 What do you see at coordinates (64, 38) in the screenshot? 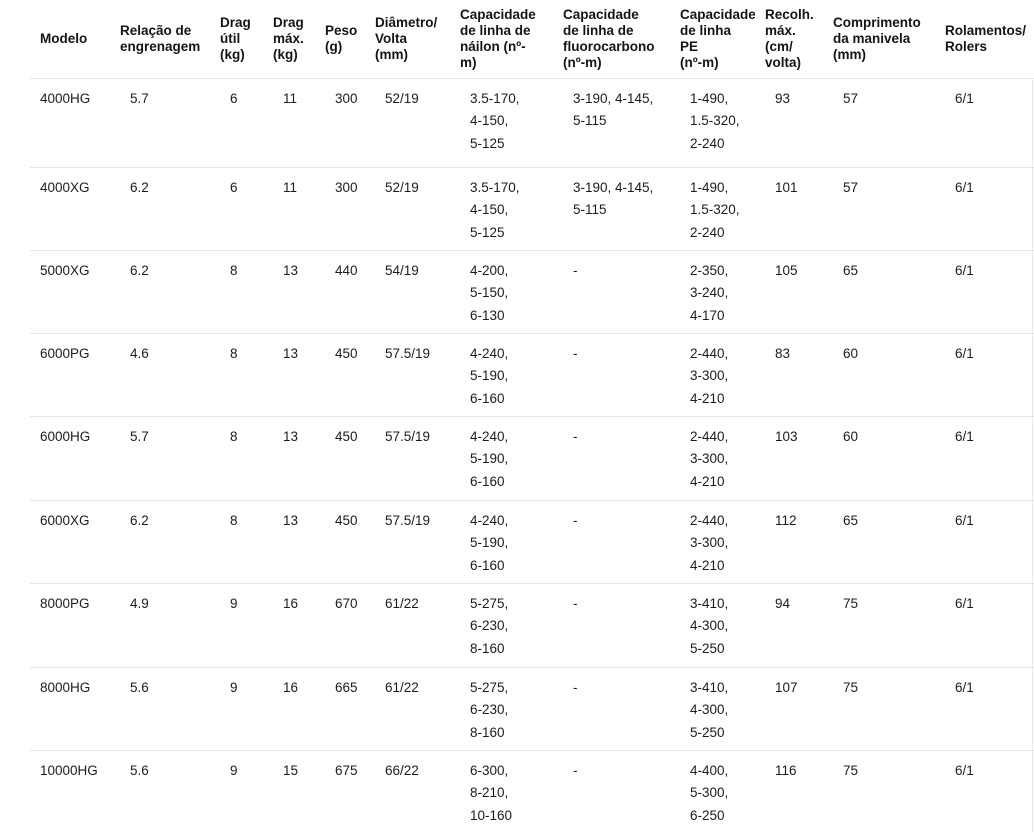
I see `column-header-modelo: Modelo` at bounding box center [64, 38].